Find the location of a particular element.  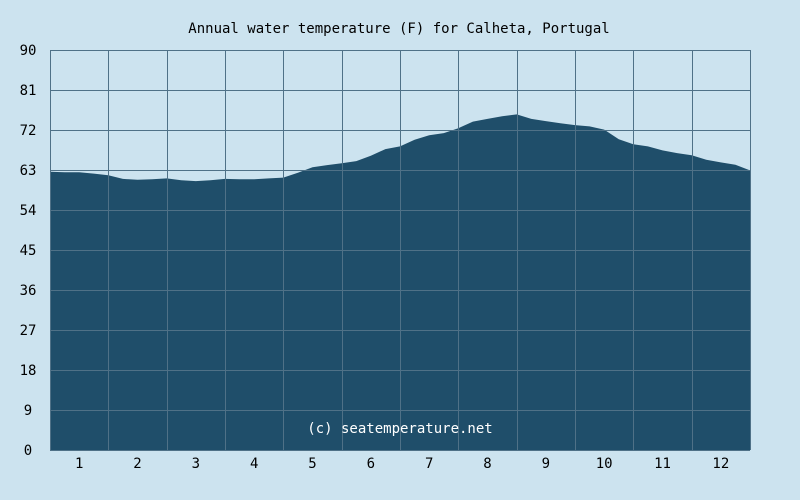

y-tick-label: 54 is located at coordinates (28, 211).